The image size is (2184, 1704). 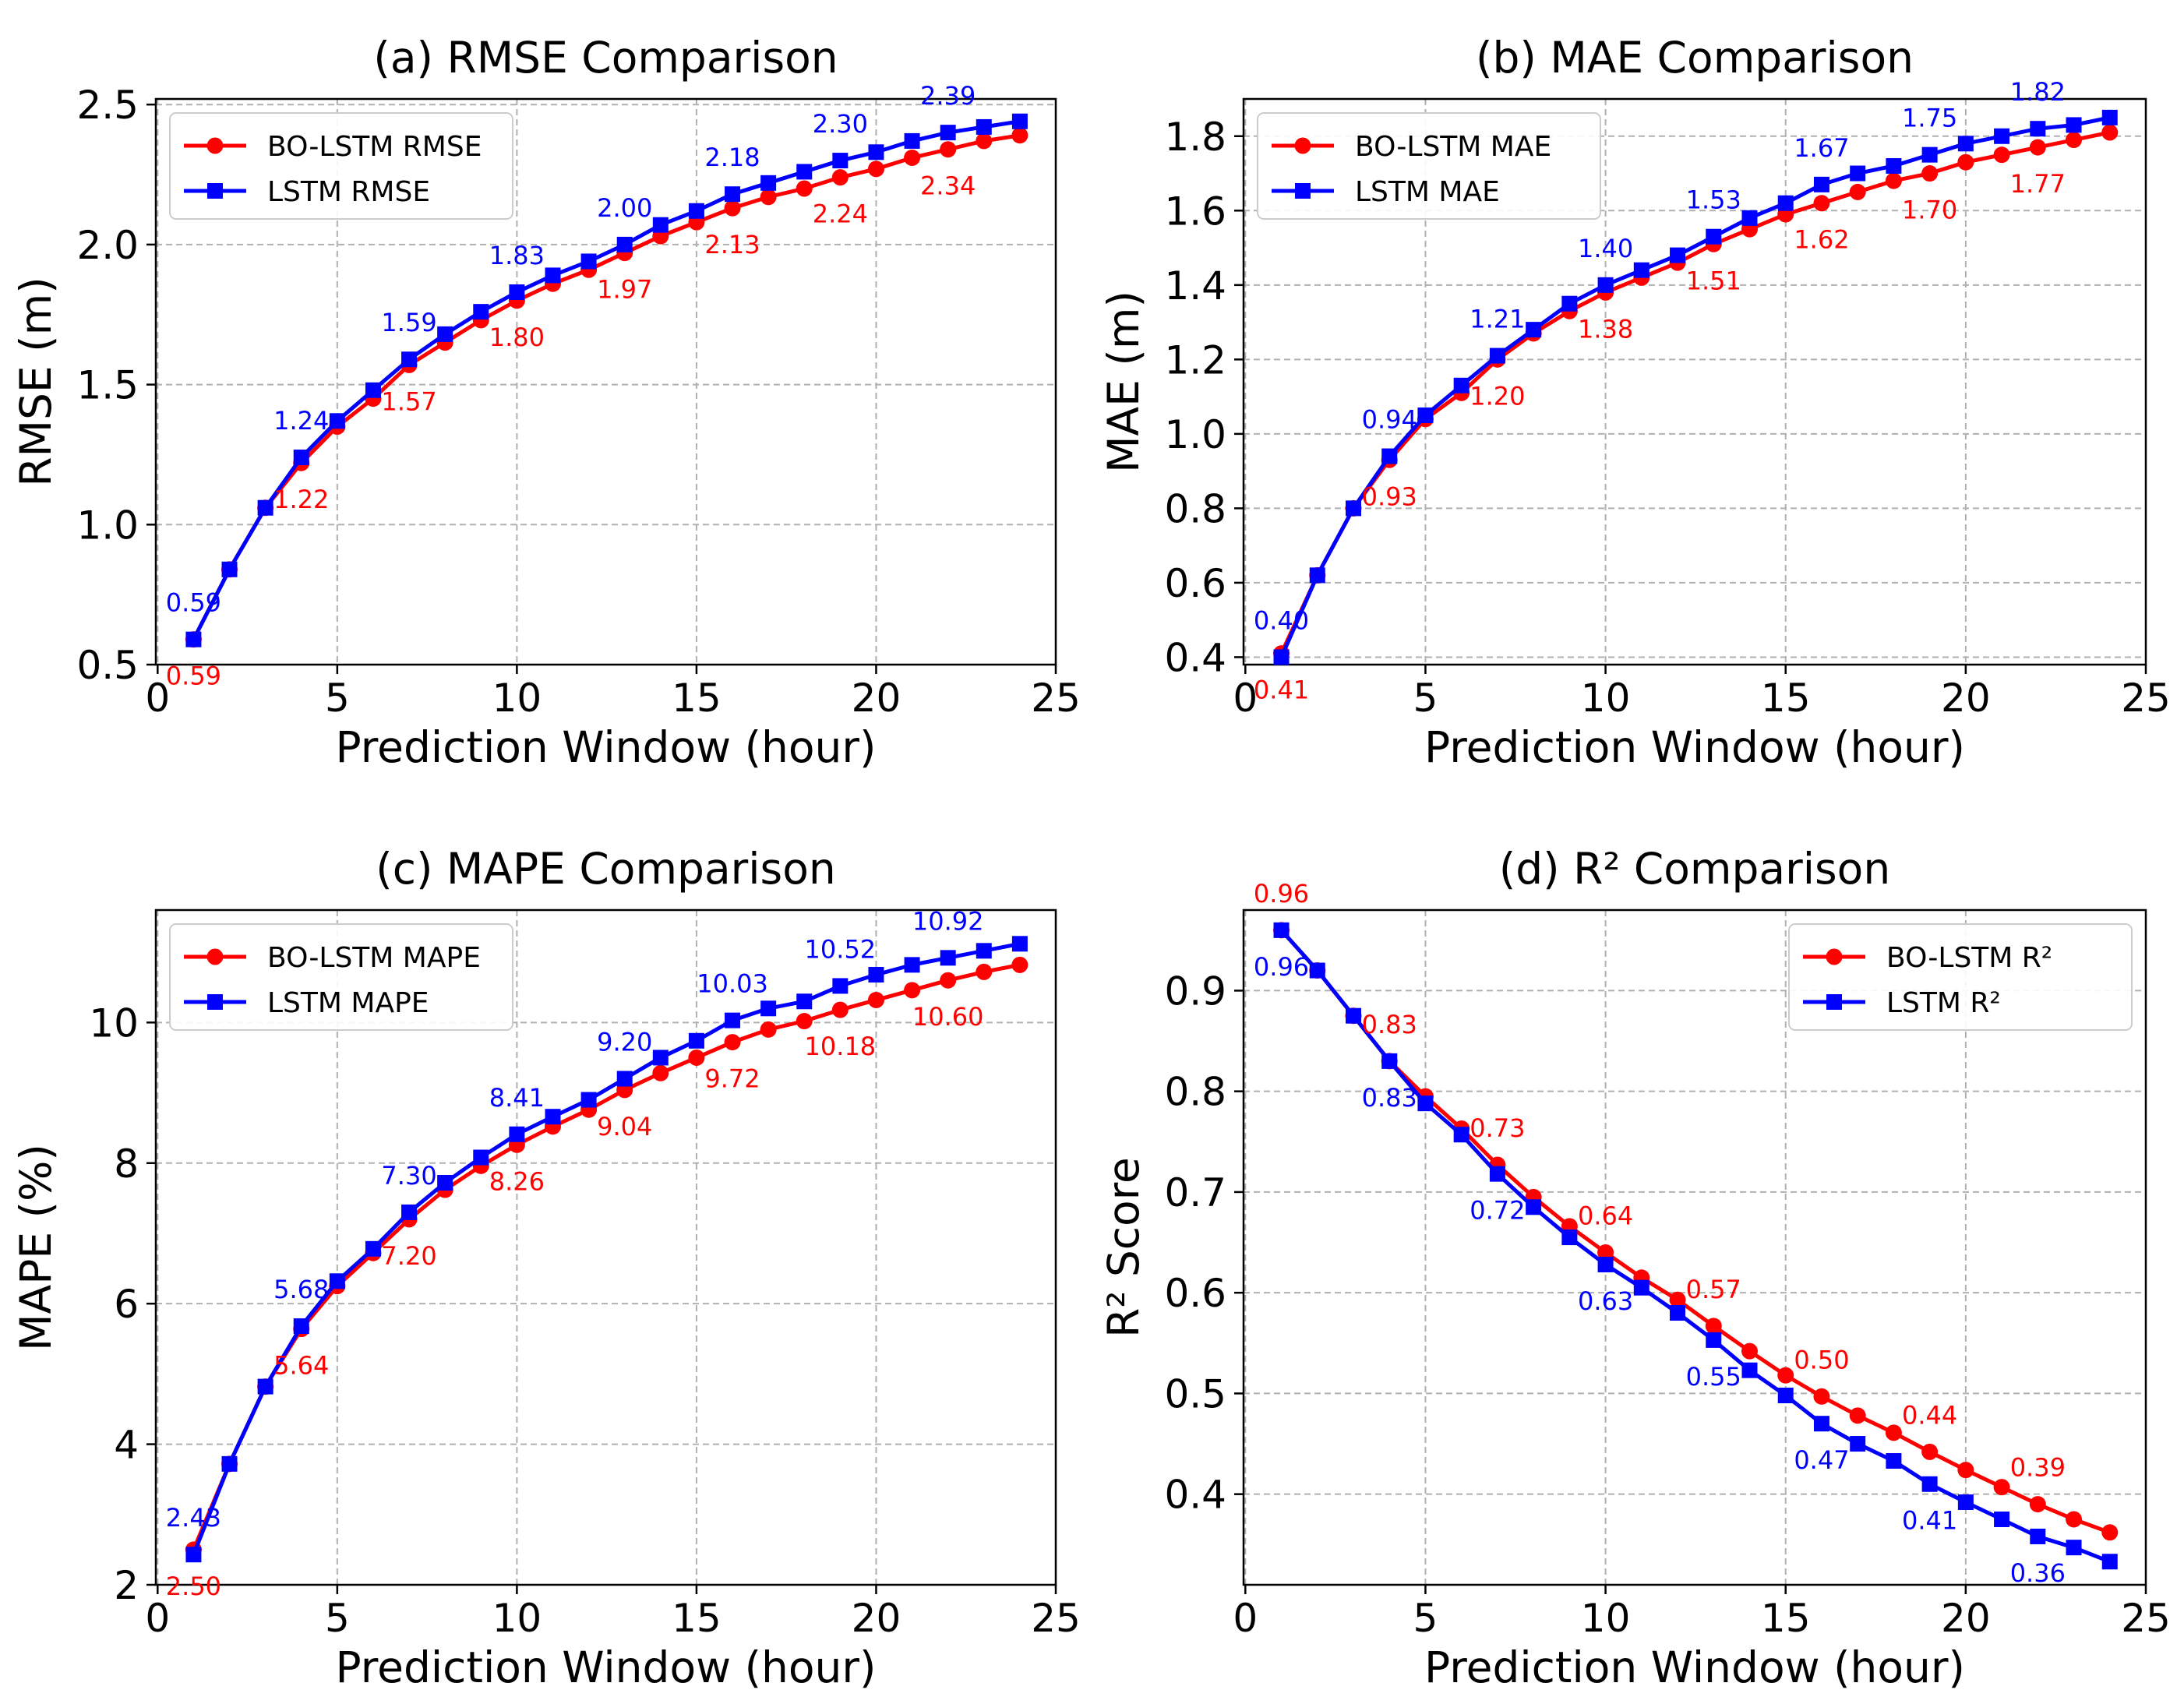 I want to click on y-tick-label: 4, so click(x=126, y=1445).